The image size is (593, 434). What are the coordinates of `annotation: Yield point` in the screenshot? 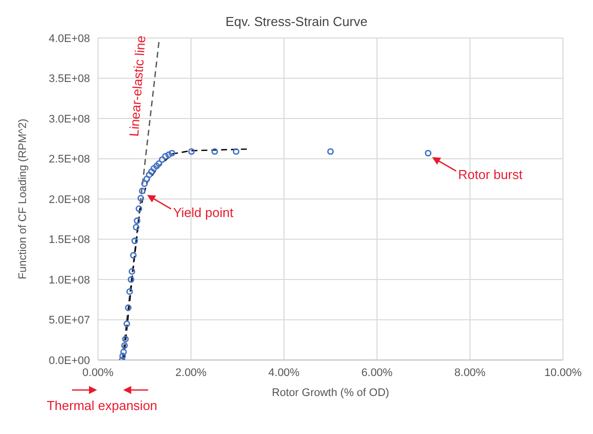 It's located at (203, 212).